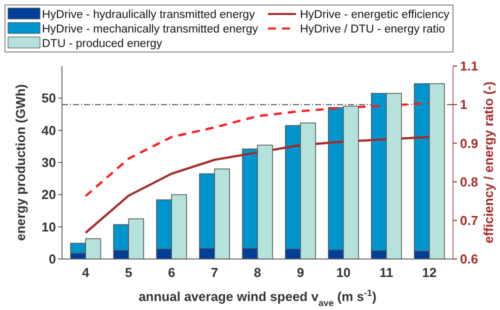 This screenshot has height=310, width=500. I want to click on legend-label: HyDrive / DTU - energy ratio, so click(373, 30).